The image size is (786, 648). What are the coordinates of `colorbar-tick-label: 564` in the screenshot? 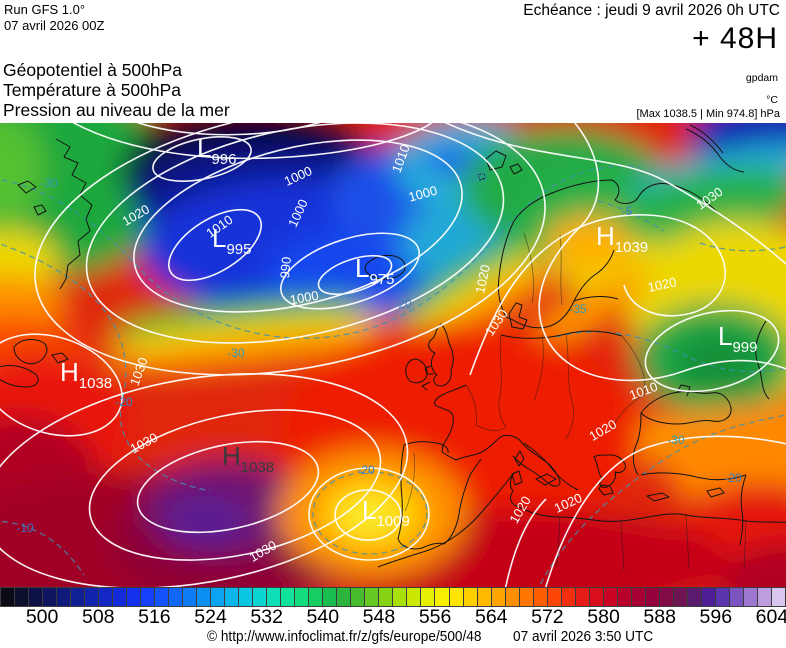 It's located at (491, 617).